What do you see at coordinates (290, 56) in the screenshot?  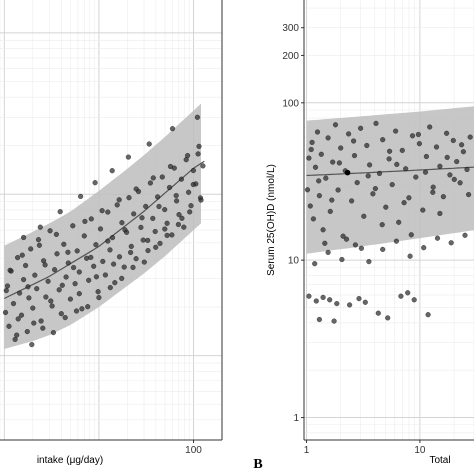 I see `y-tick-label: 200` at bounding box center [290, 56].